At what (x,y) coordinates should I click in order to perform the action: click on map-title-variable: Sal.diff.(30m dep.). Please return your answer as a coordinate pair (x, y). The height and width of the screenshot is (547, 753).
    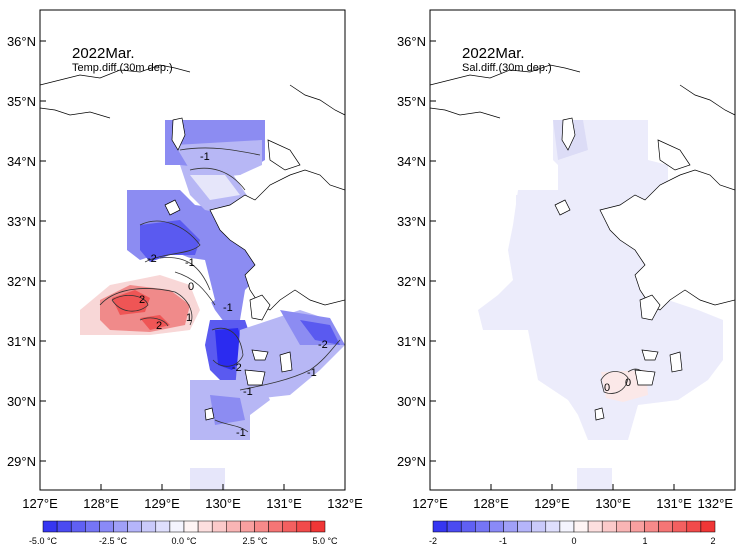
    Looking at the image, I should click on (507, 68).